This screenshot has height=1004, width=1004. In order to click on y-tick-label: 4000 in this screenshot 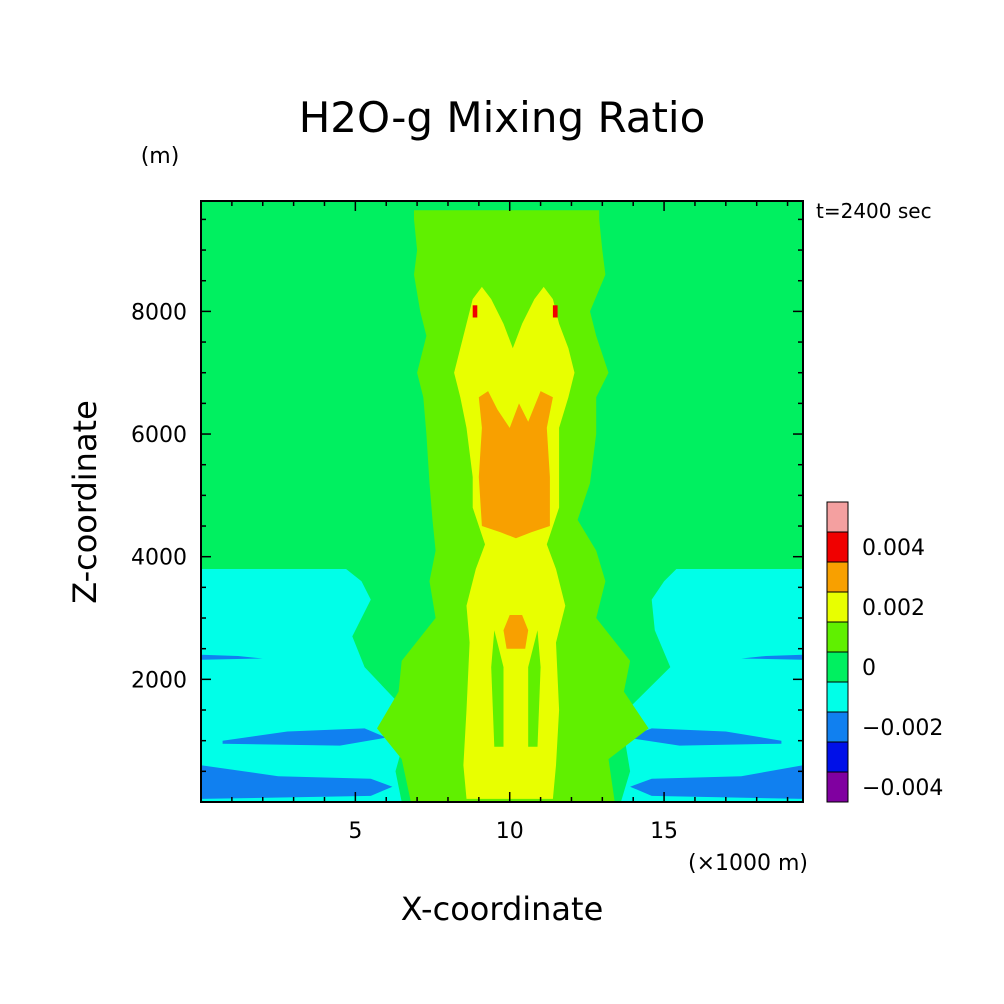, I will do `click(159, 558)`.